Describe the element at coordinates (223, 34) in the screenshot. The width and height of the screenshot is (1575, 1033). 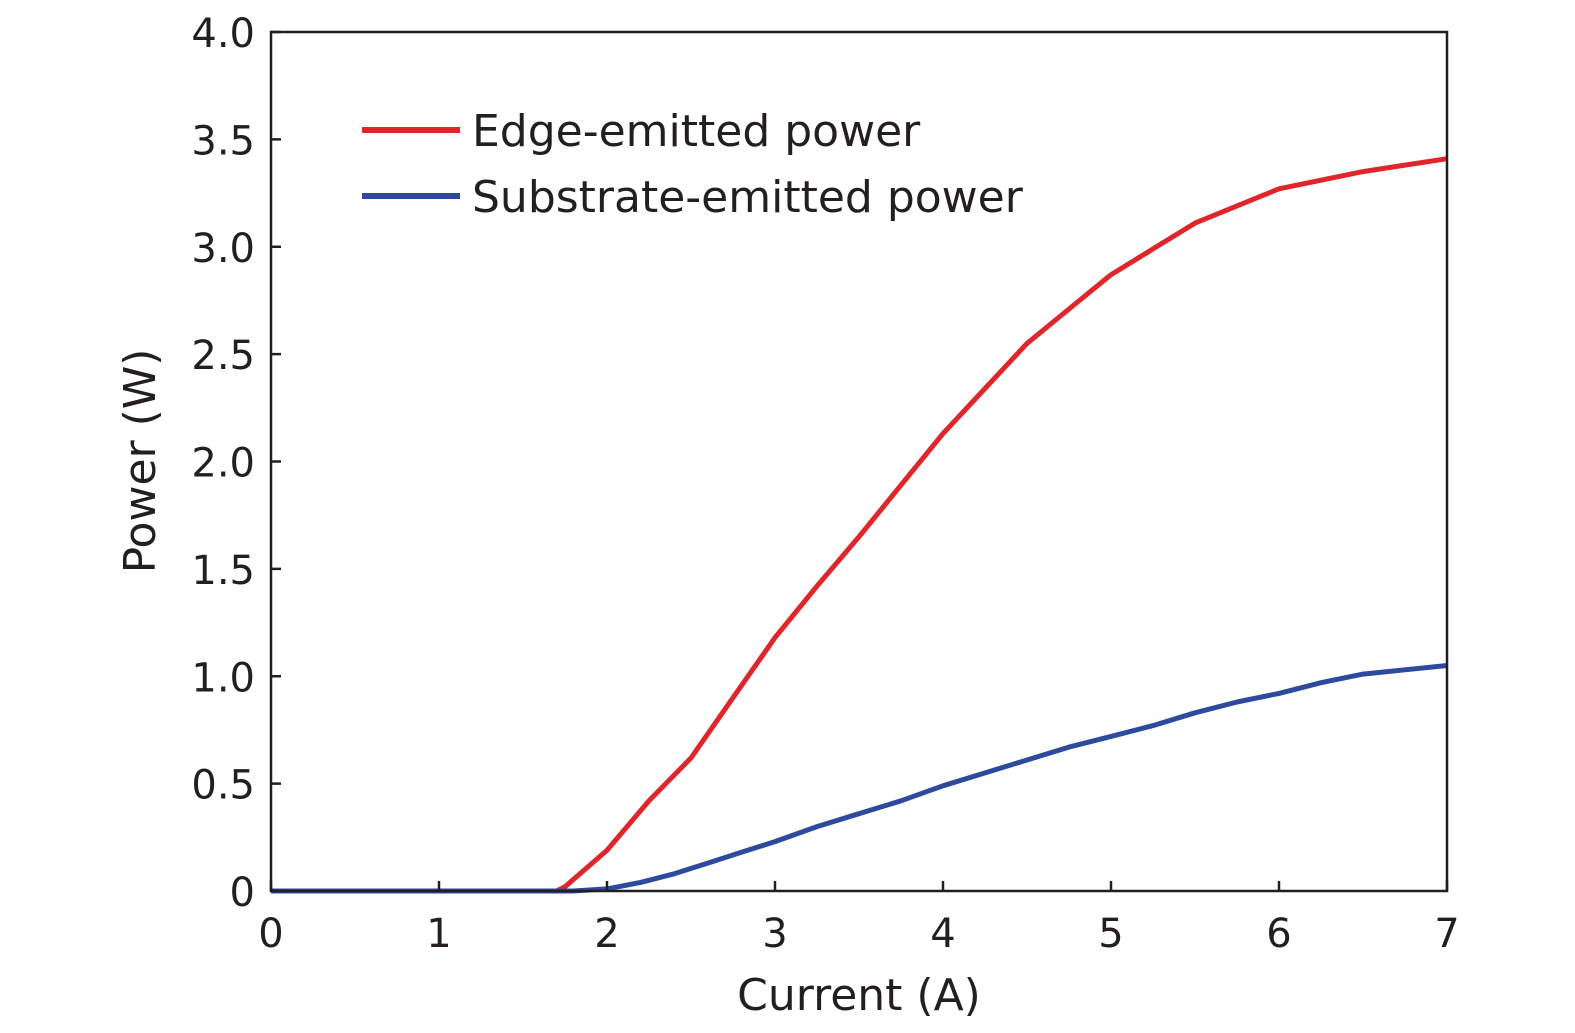
I see `y-tick-label: 4.0` at that location.